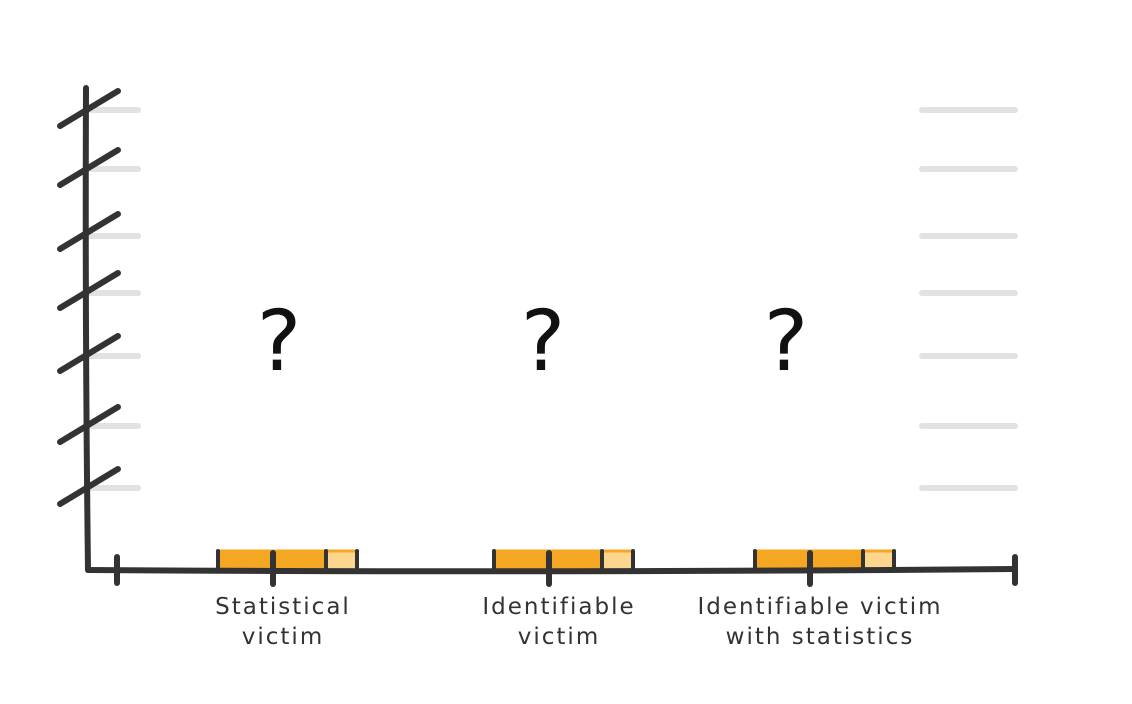  What do you see at coordinates (86, 329) in the screenshot?
I see `y-axis` at bounding box center [86, 329].